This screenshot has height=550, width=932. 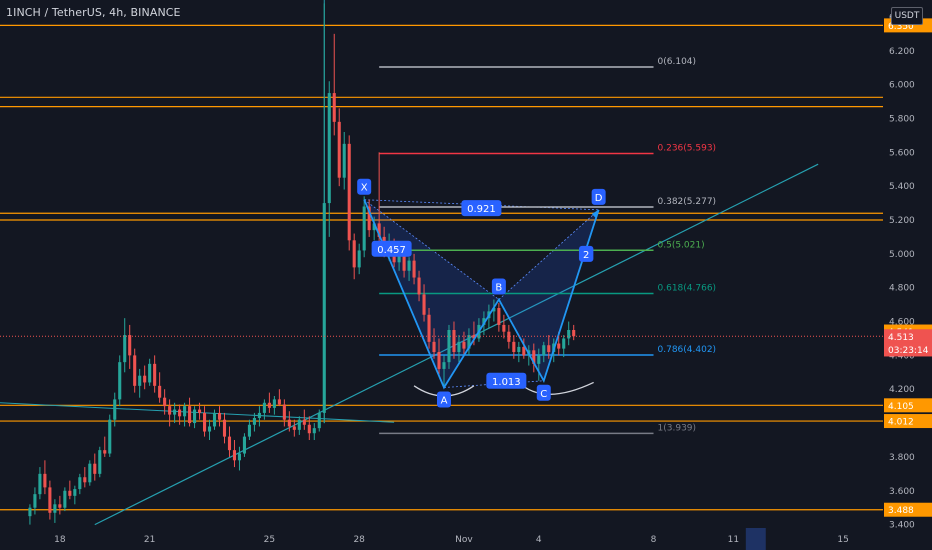 What do you see at coordinates (598, 196) in the screenshot?
I see `pattern-point-label-d: D` at bounding box center [598, 196].